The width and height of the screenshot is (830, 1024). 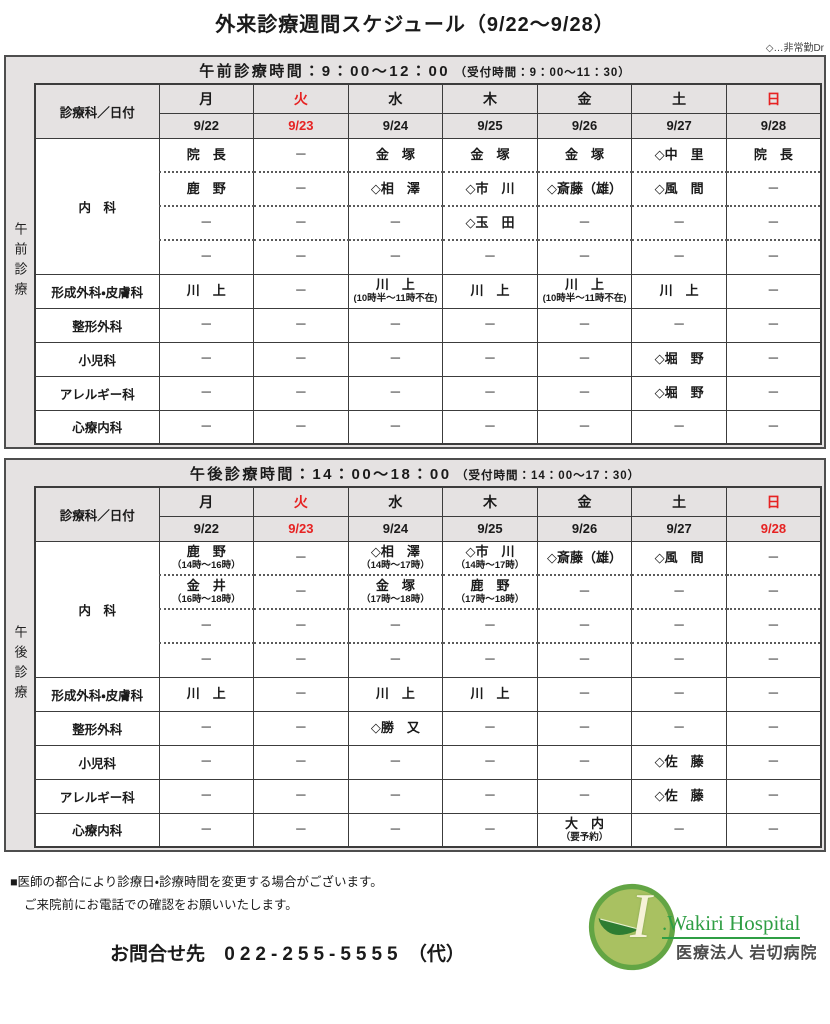 I want to click on schedule-cell: ◇堀 野, so click(x=679, y=393).